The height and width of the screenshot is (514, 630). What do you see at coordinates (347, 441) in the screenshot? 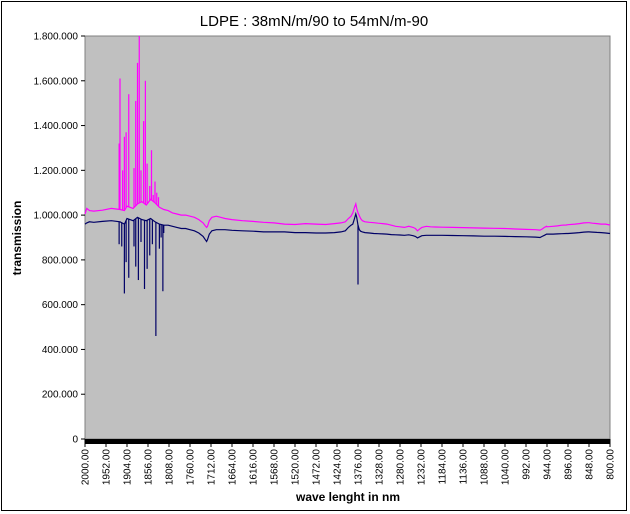
I see `x-axis-line` at bounding box center [347, 441].